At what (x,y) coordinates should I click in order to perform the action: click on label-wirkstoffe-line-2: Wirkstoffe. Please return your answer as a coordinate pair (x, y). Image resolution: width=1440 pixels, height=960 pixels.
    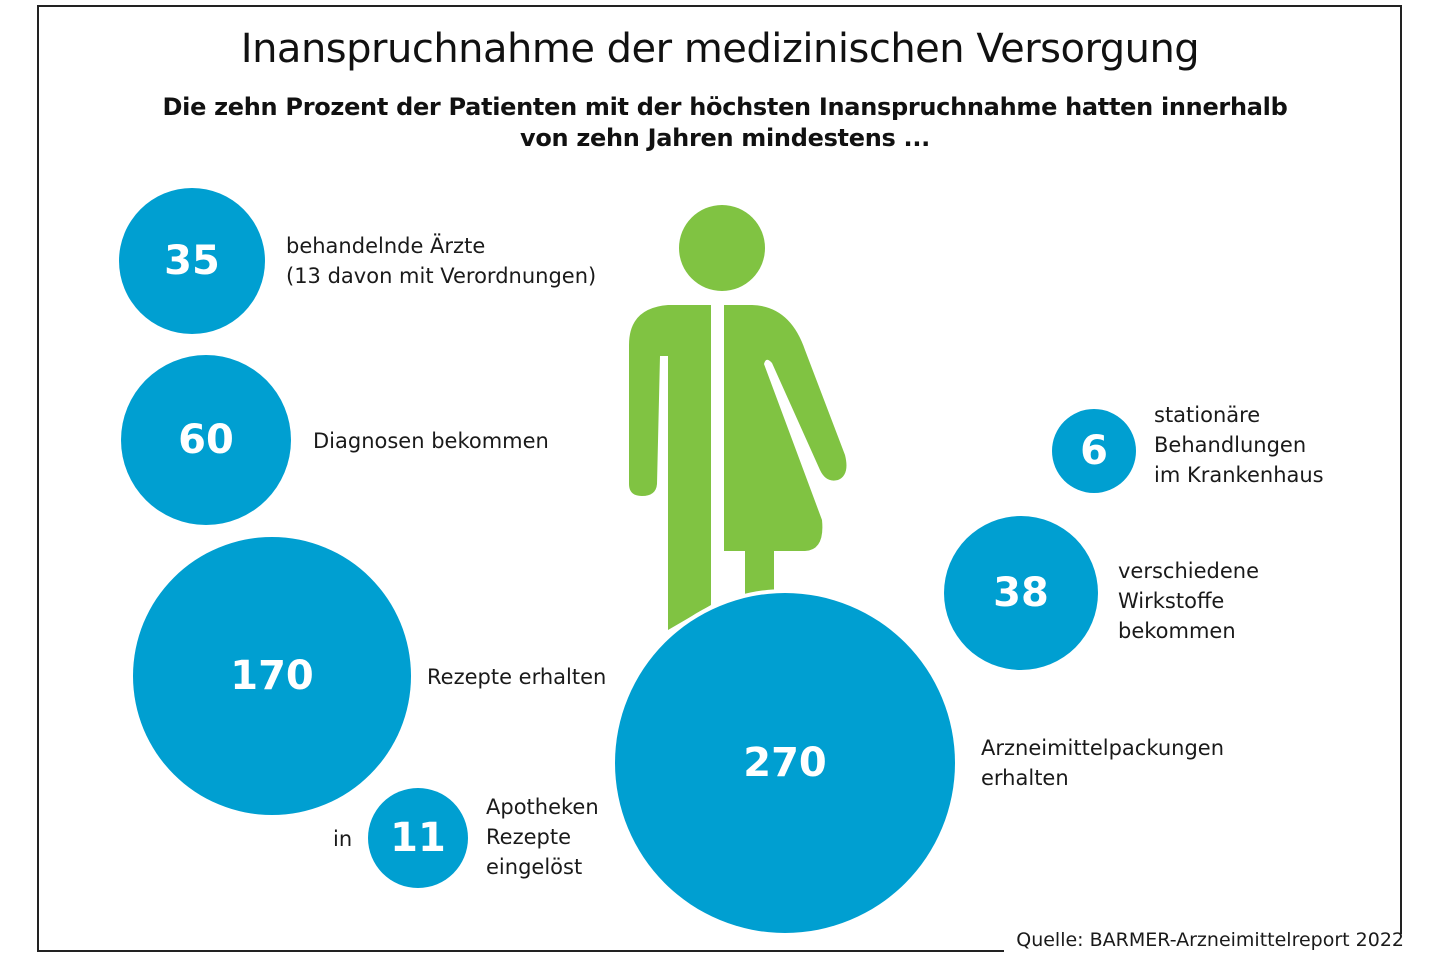
    Looking at the image, I should click on (1171, 601).